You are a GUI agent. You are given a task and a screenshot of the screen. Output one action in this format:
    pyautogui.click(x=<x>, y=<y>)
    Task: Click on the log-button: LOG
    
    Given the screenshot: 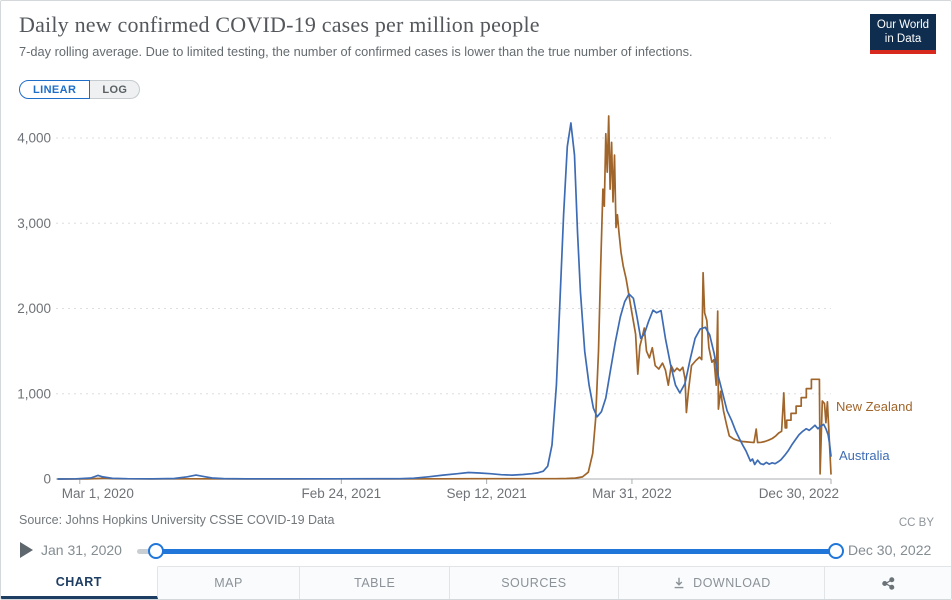 What is the action you would take?
    pyautogui.click(x=115, y=89)
    